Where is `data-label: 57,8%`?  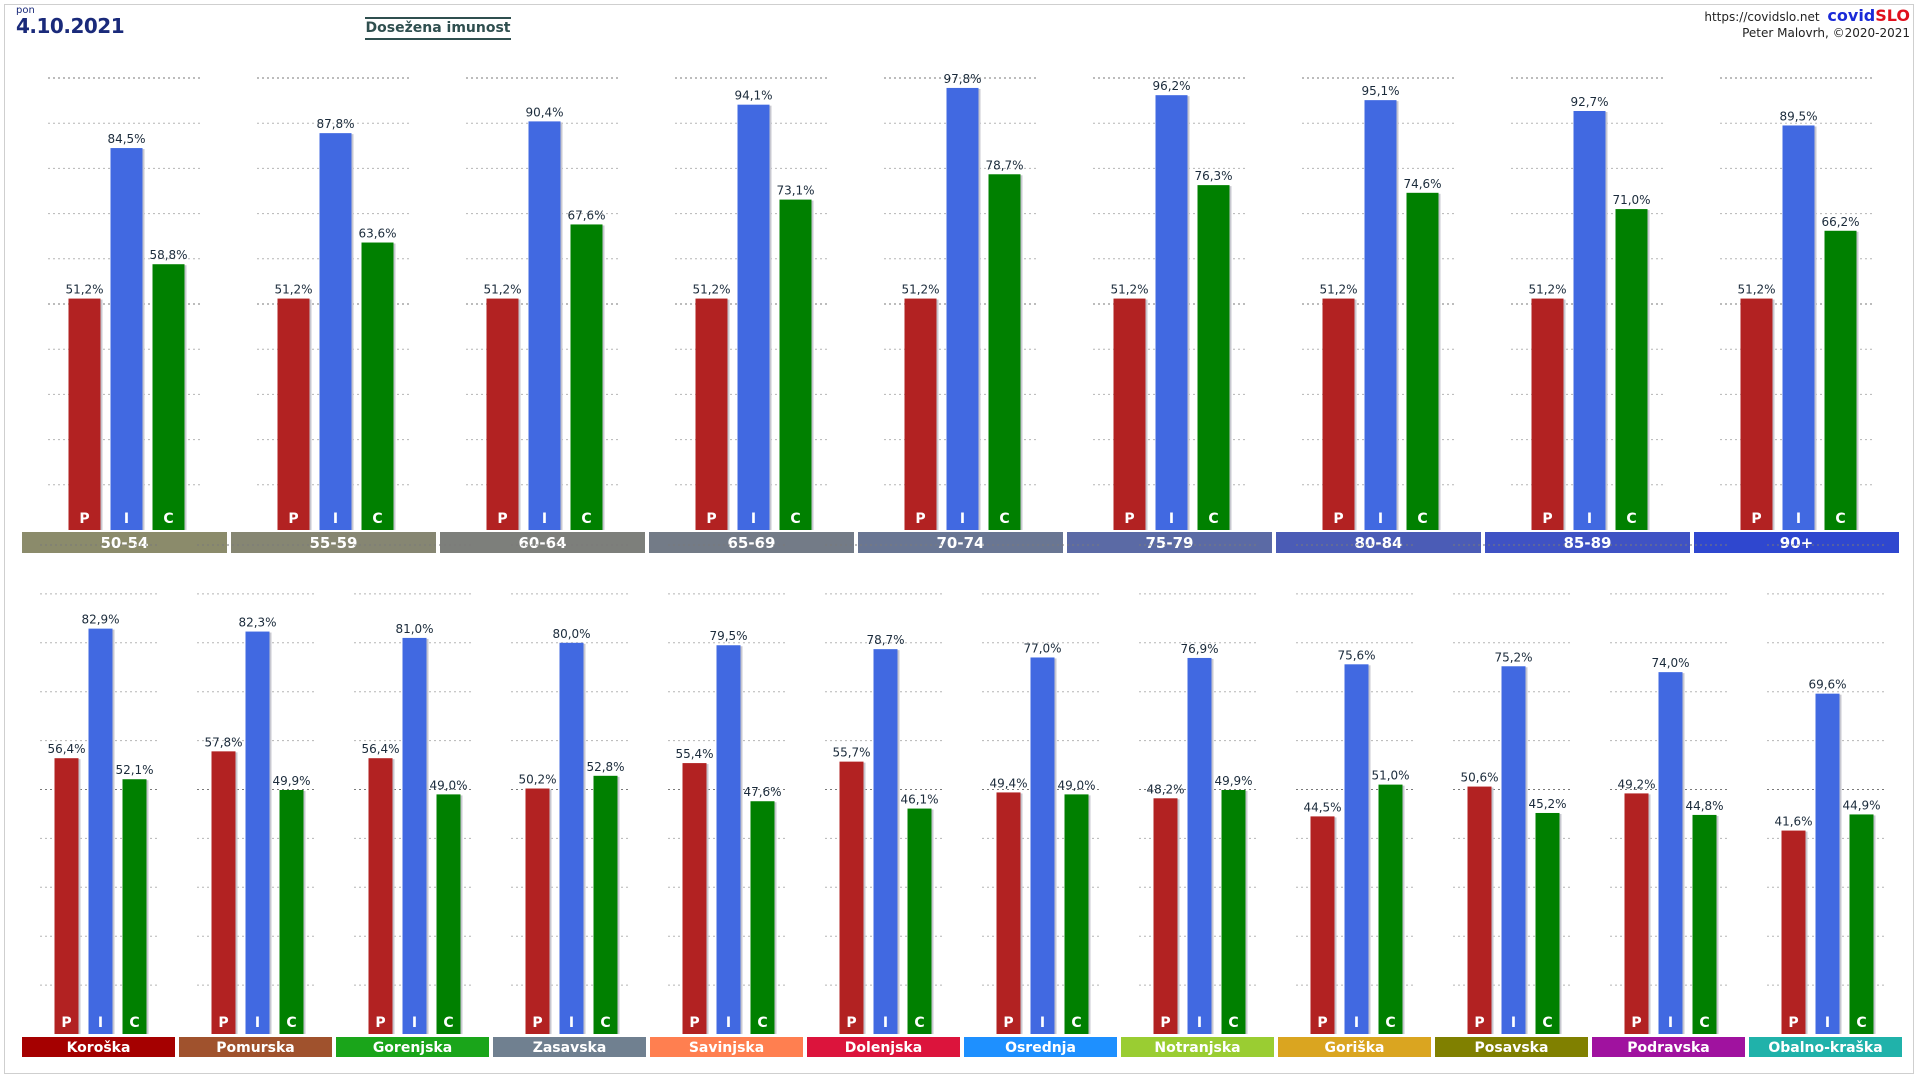
data-label: 57,8% is located at coordinates (223, 742).